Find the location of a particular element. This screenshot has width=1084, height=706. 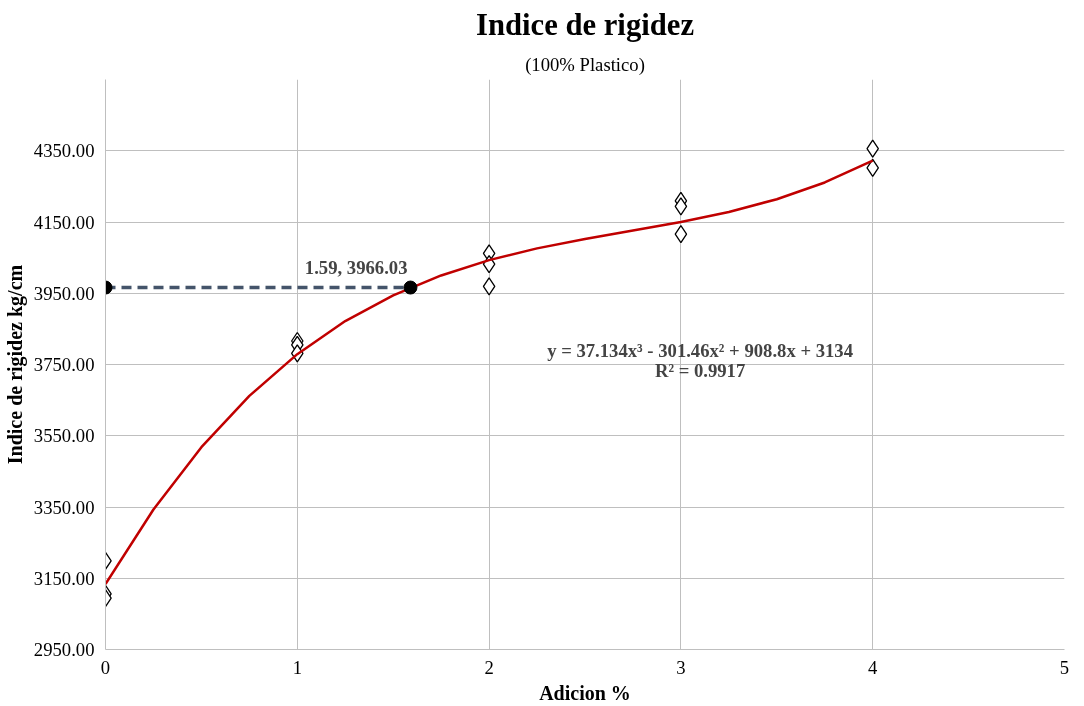

x-tick-label: 4 is located at coordinates (873, 667).